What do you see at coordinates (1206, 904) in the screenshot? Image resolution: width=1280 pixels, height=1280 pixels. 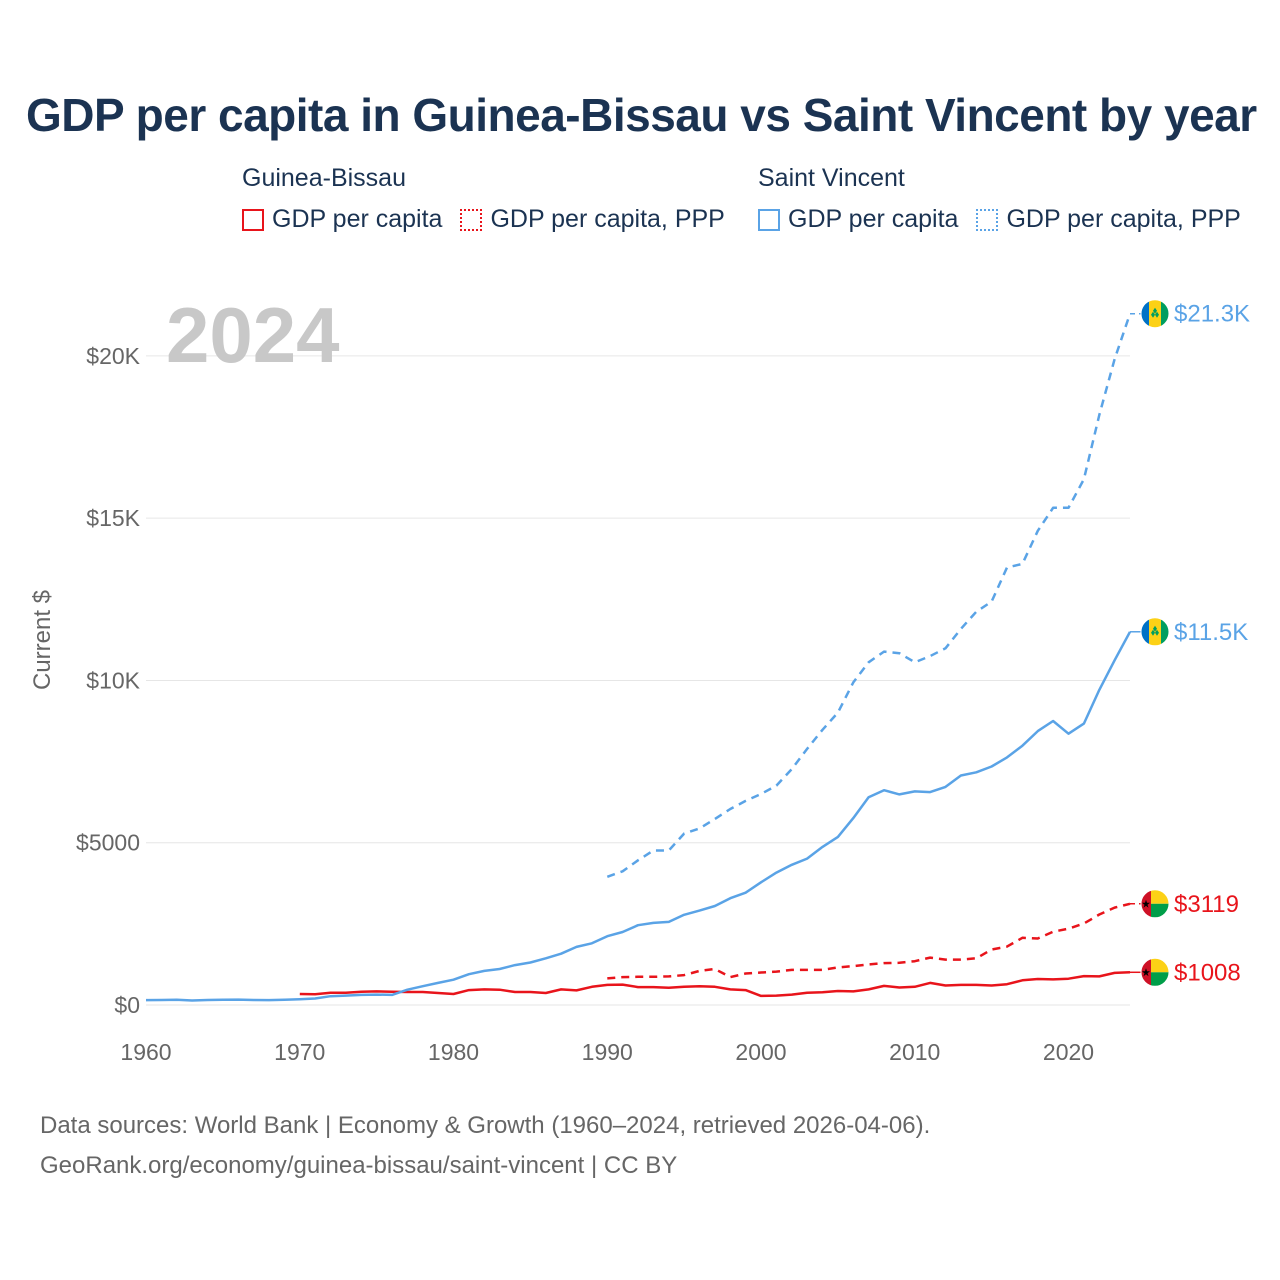 I see `end-value-label: $3119` at bounding box center [1206, 904].